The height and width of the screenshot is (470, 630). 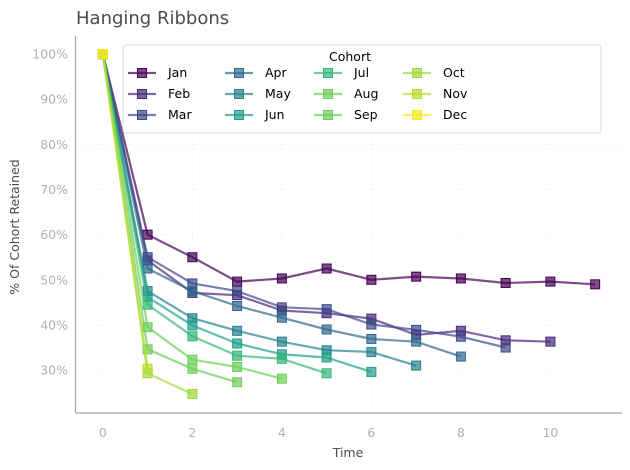 I want to click on x-tick-label: 2, so click(x=192, y=432).